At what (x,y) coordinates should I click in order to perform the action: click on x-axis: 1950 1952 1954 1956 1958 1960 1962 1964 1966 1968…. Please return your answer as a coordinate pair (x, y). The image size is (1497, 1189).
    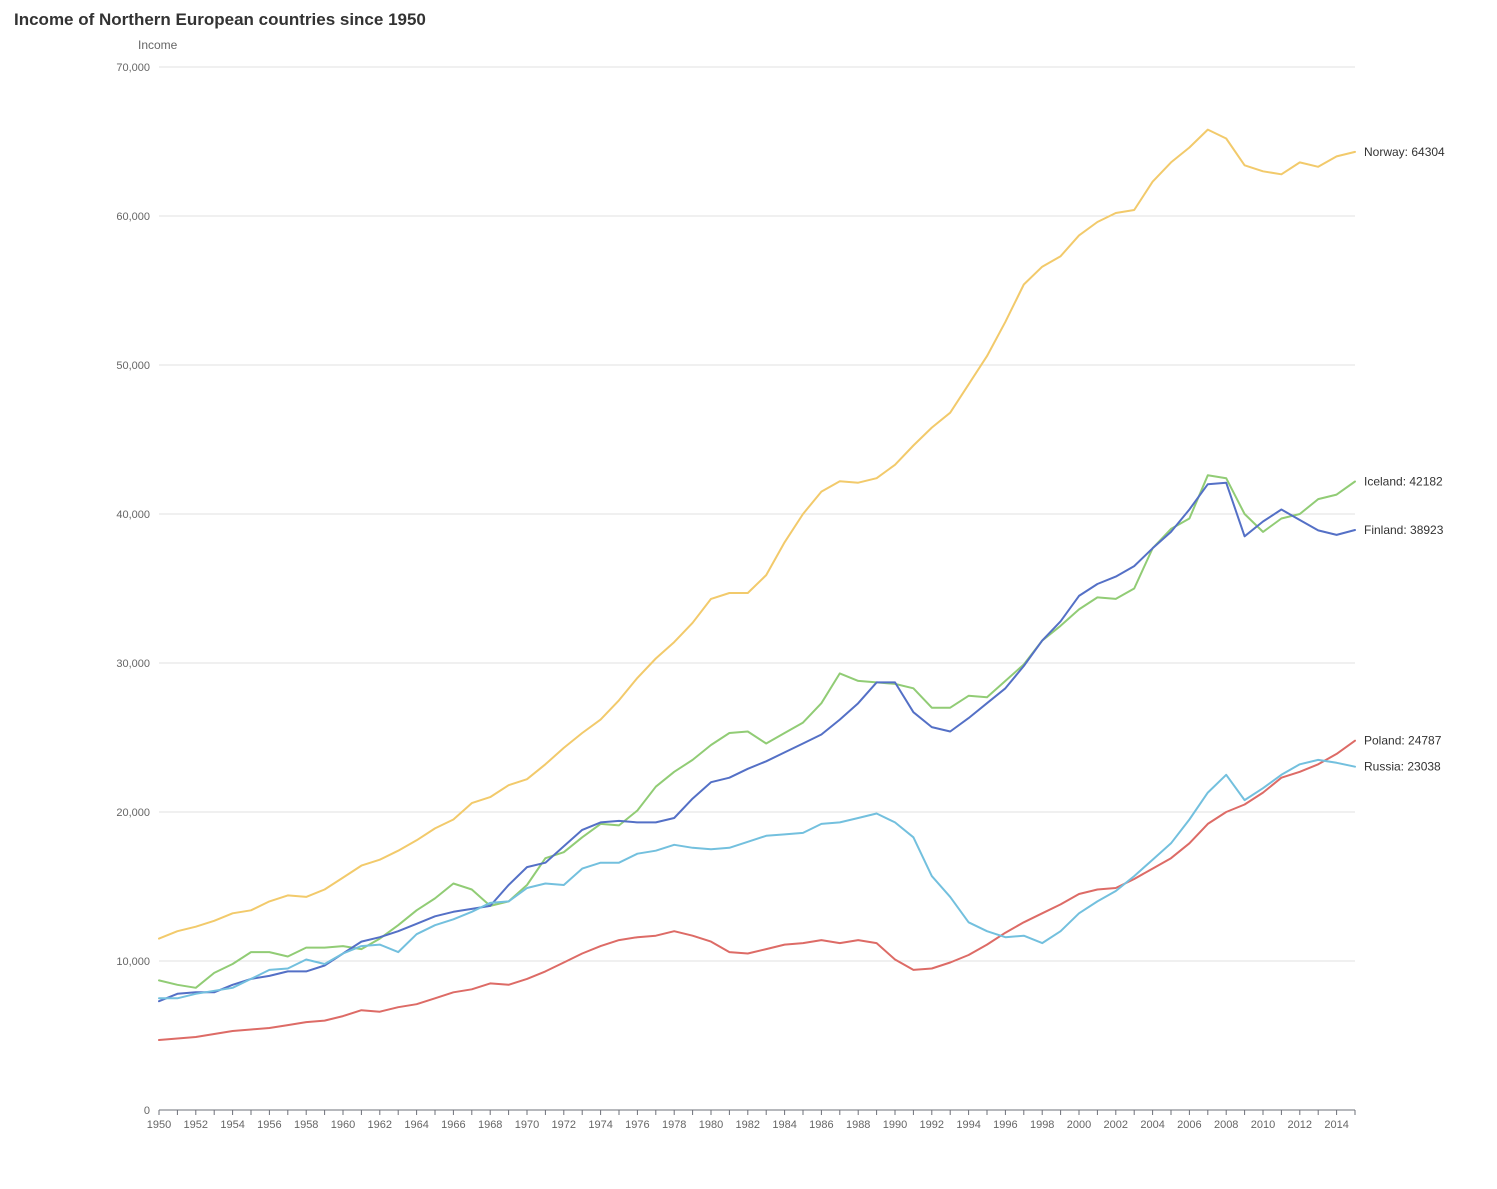
    Looking at the image, I should click on (751, 1120).